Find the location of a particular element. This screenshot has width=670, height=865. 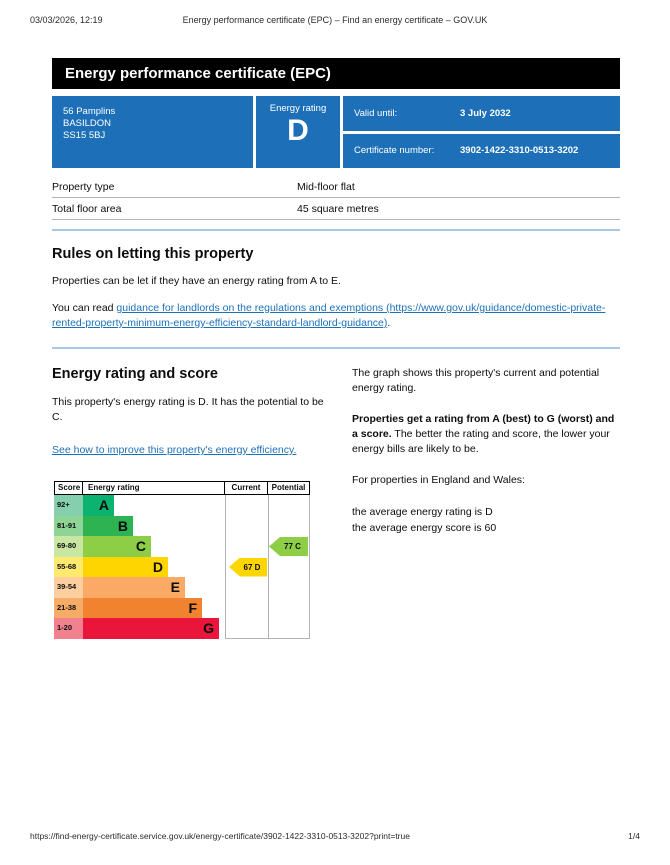

band-row-a: 92+ A is located at coordinates (182, 505).